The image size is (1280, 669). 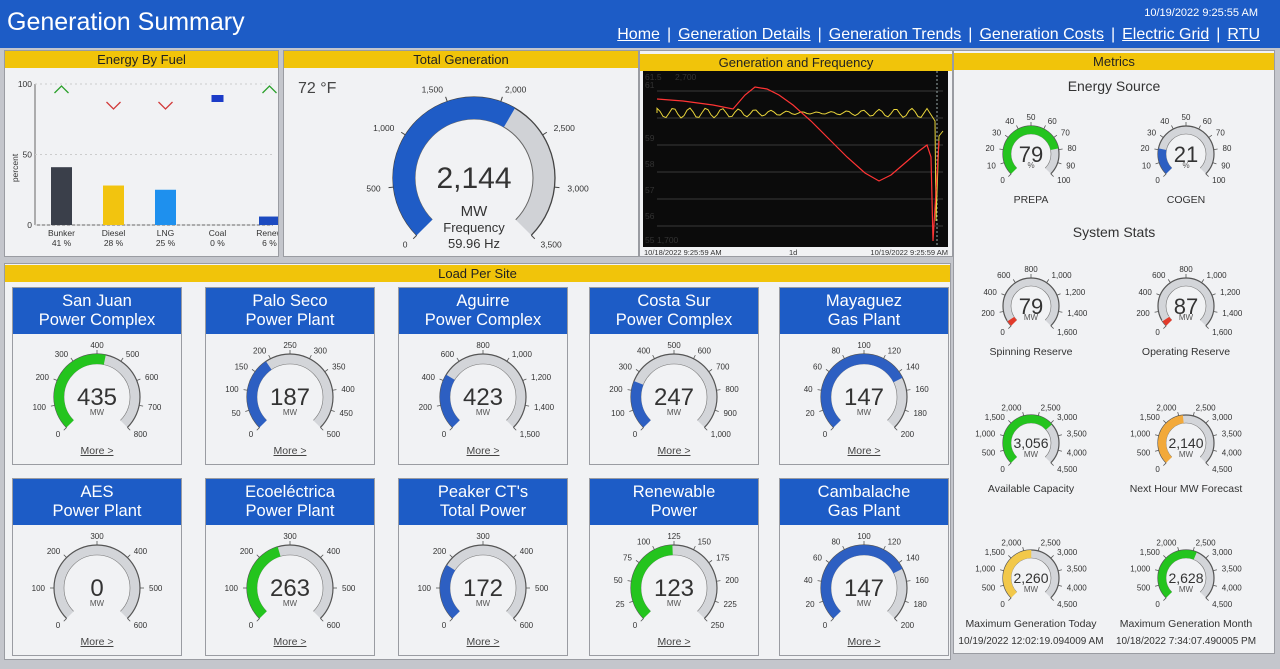 What do you see at coordinates (114, 233) in the screenshot?
I see `fuel-category-label: Diesel` at bounding box center [114, 233].